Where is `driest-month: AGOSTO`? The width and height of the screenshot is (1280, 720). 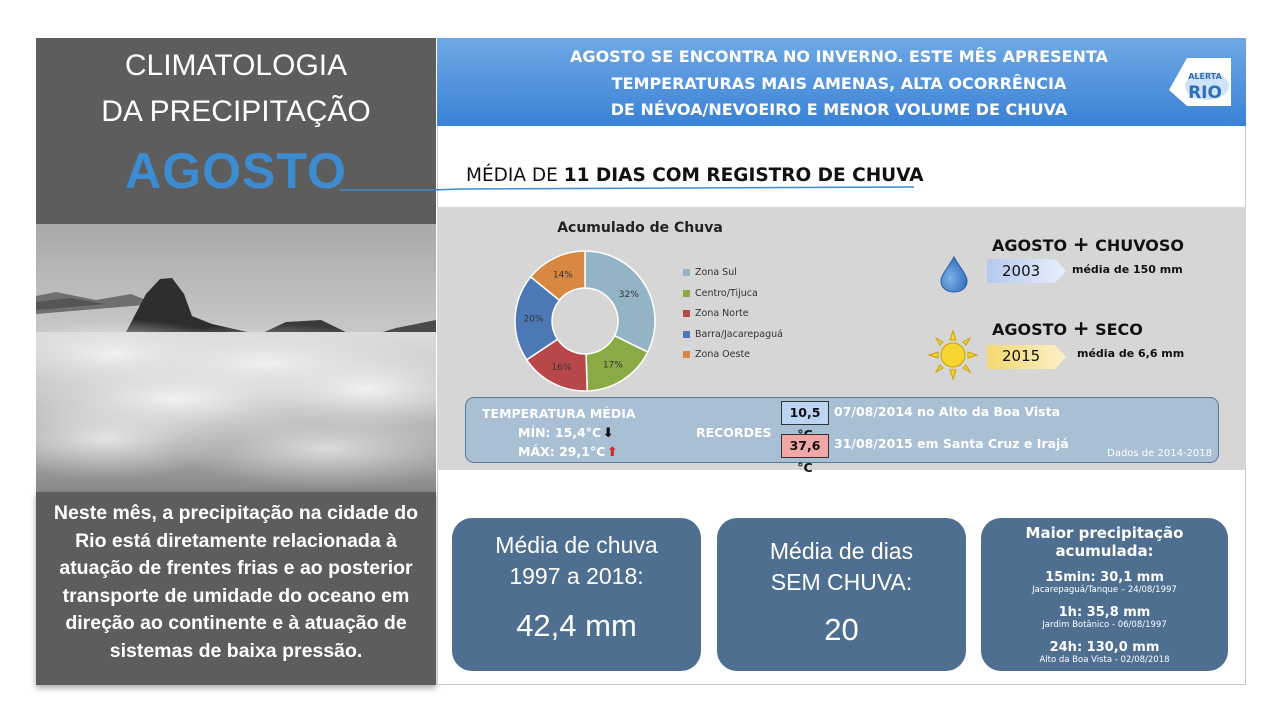 driest-month: AGOSTO is located at coordinates (1030, 329).